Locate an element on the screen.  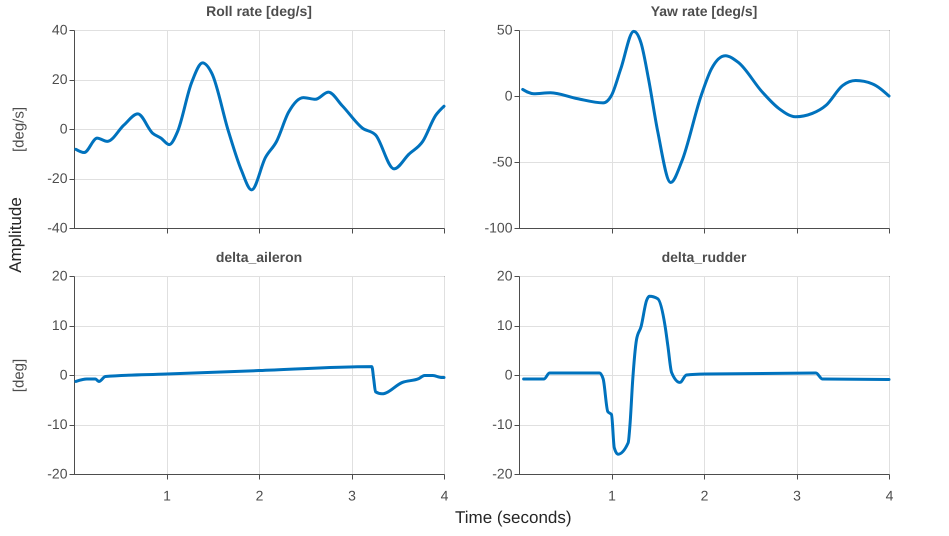
text: Amplitude is located at coordinates (16, 235).